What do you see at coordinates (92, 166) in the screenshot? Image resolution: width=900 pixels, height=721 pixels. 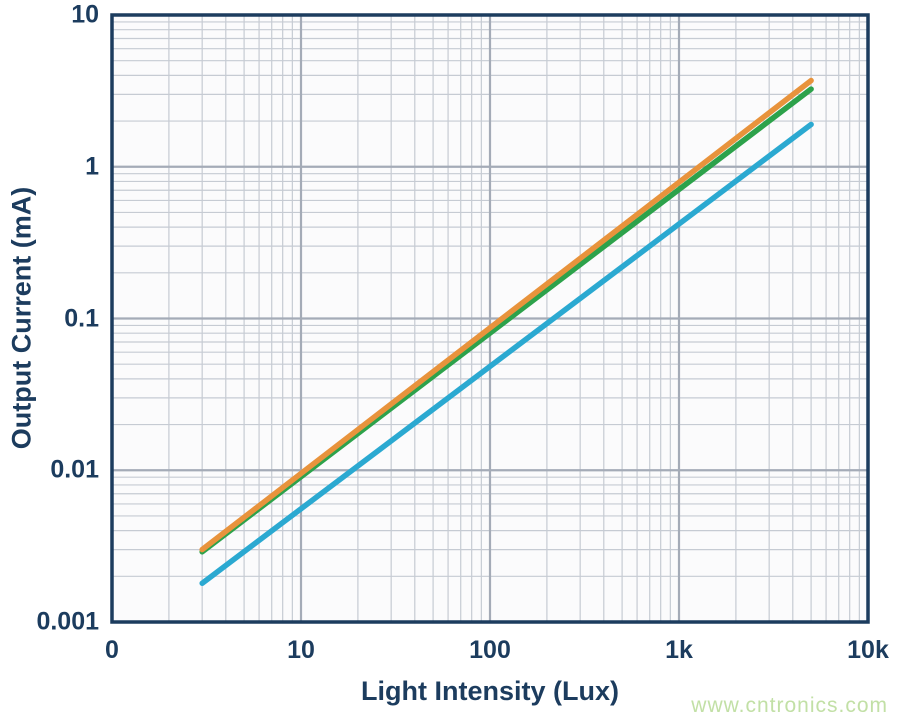 I see `y-tick-label-1: 1` at bounding box center [92, 166].